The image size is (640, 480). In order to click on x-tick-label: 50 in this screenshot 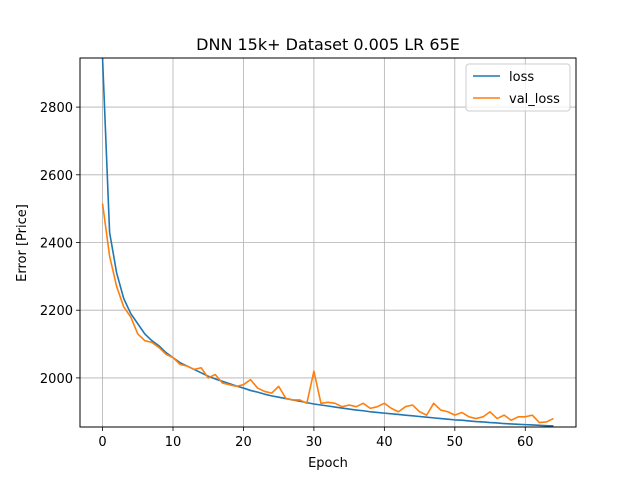, I will do `click(455, 442)`.